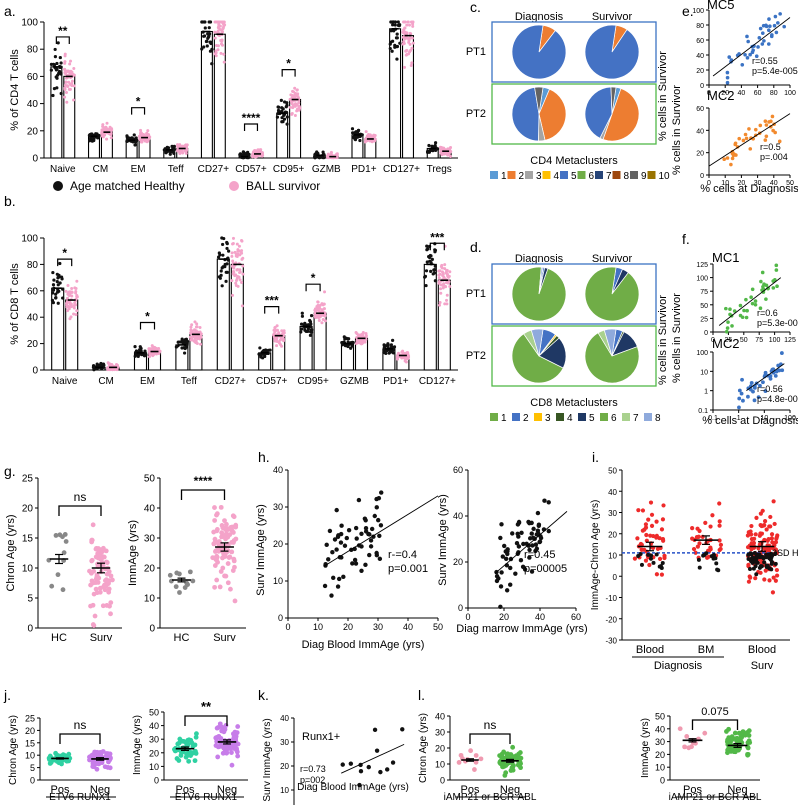  I want to click on y-axis-label: % cells in Survivor, so click(677, 338).